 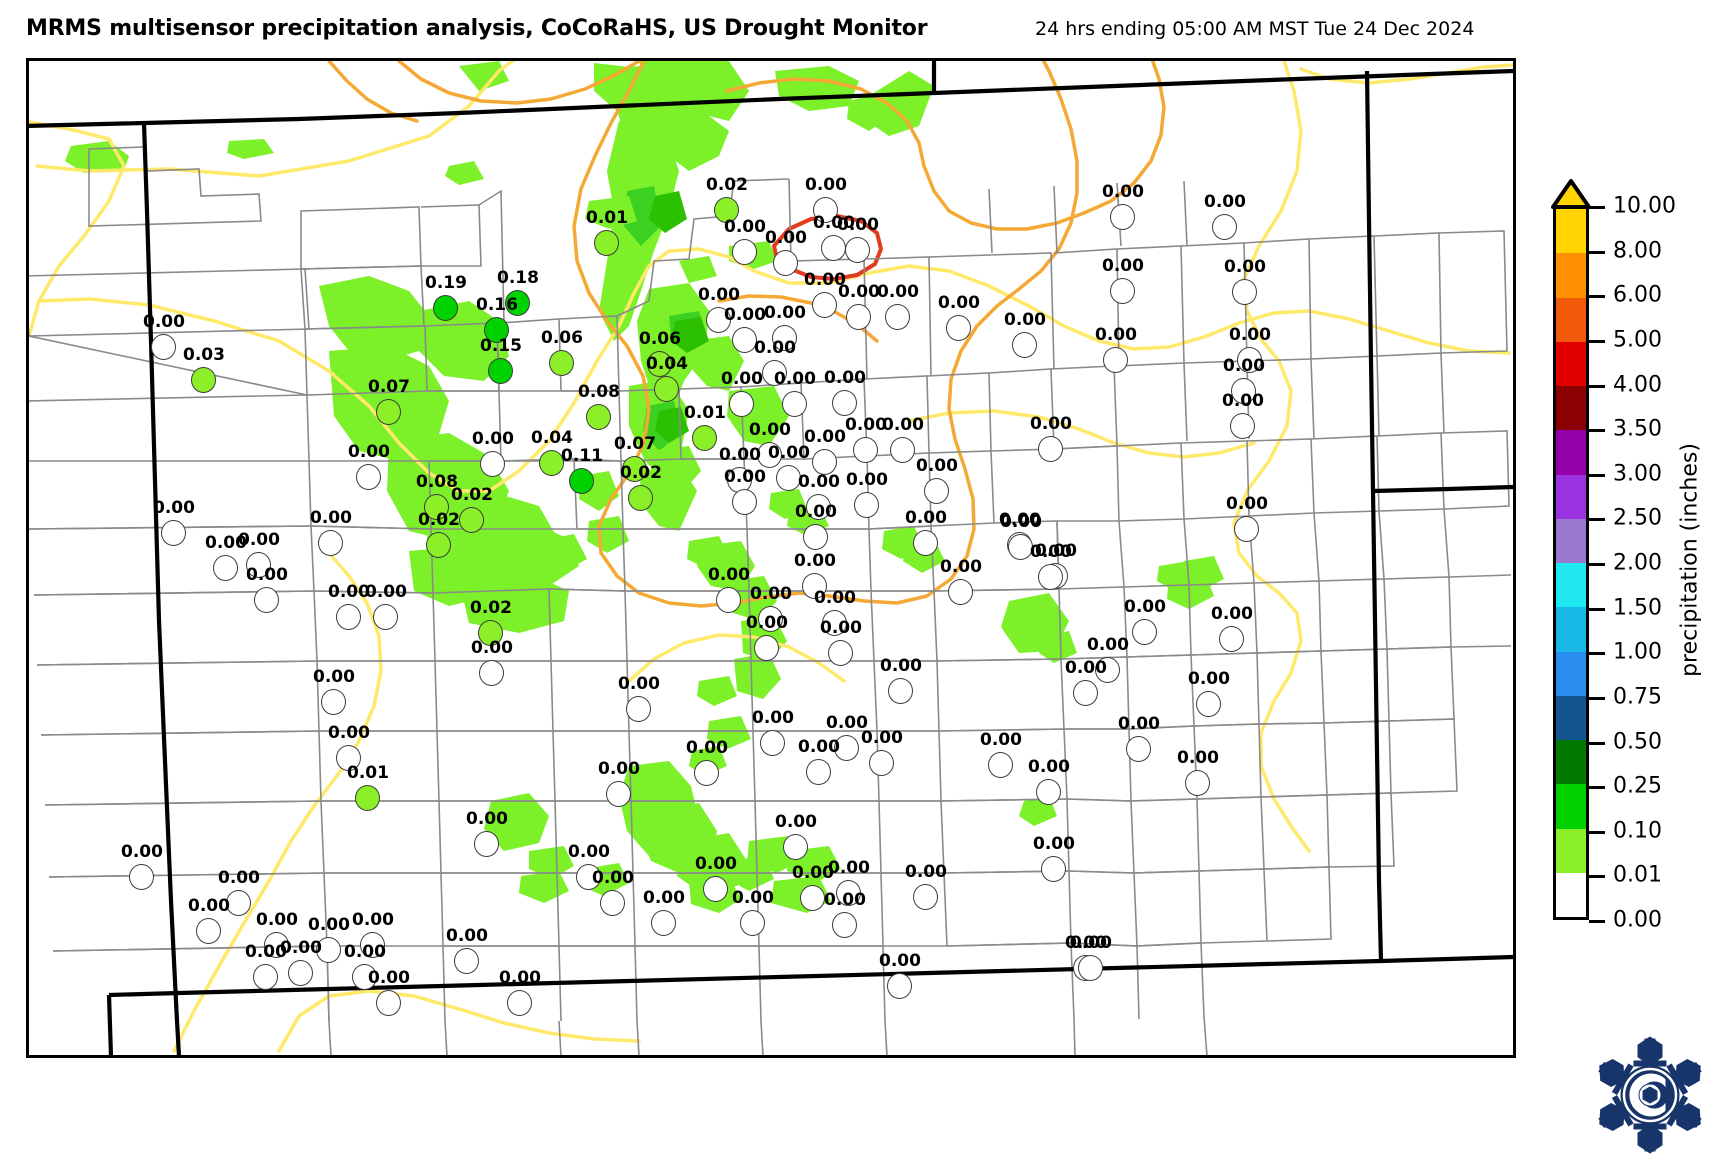 I want to click on station-marker: 0.15, so click(x=501, y=360).